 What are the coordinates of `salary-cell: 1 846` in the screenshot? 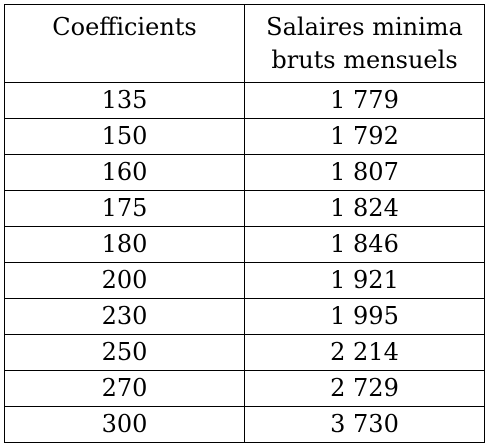 It's located at (364, 244).